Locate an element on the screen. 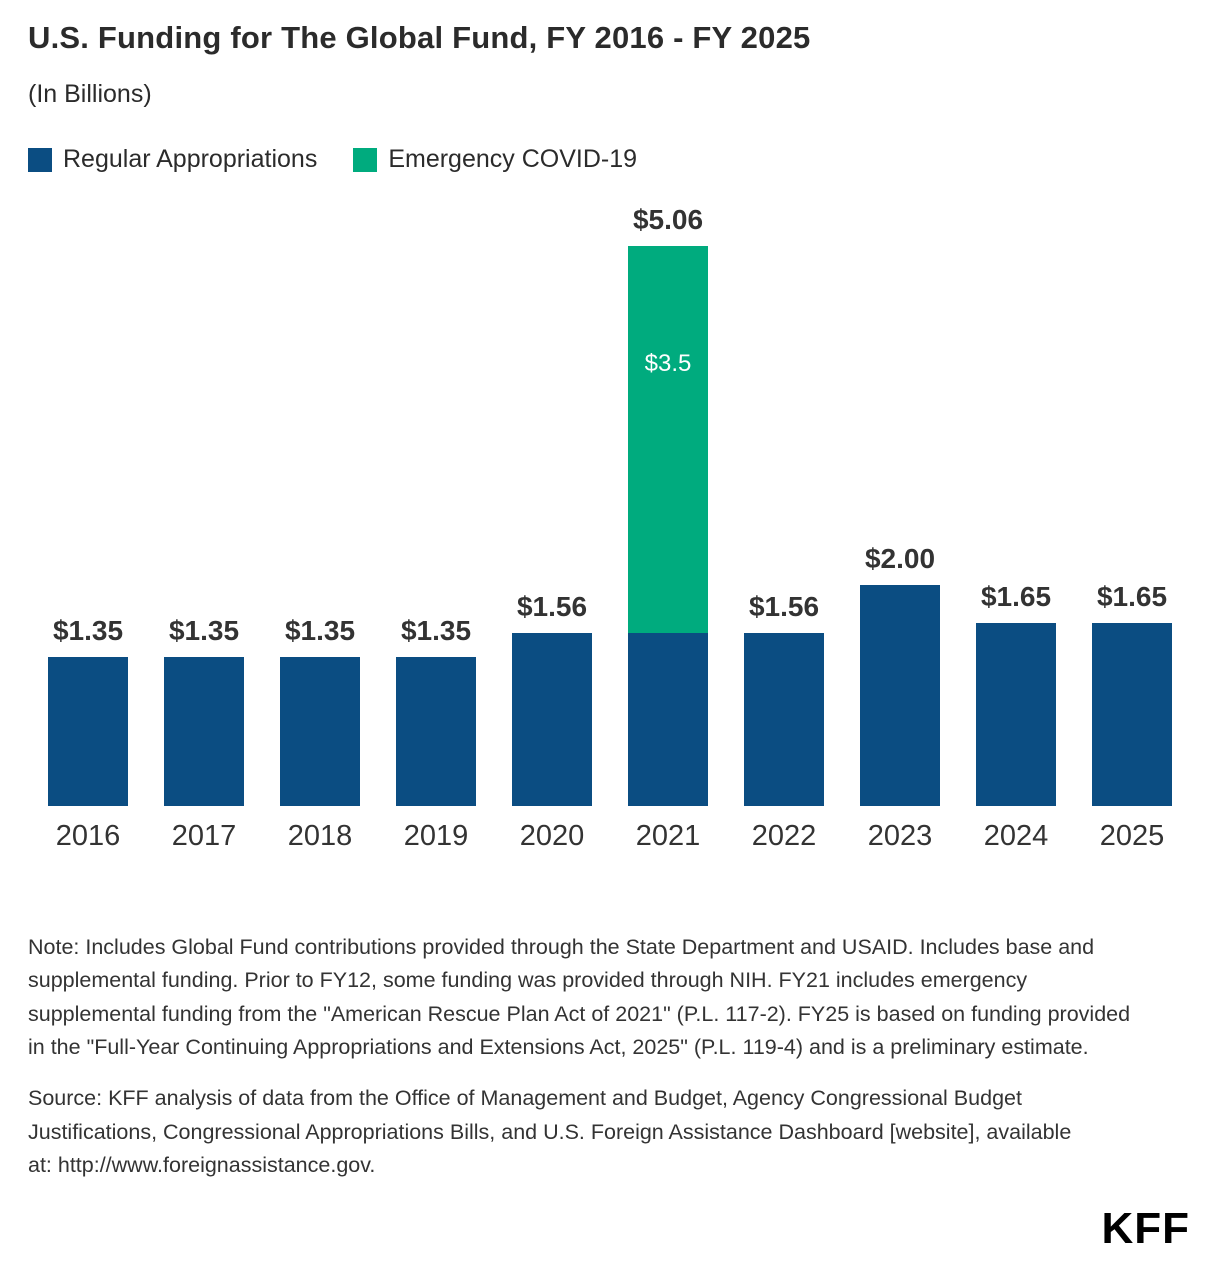 Image resolution: width=1220 pixels, height=1272 pixels. x-tick-label: 2024 is located at coordinates (1016, 836).